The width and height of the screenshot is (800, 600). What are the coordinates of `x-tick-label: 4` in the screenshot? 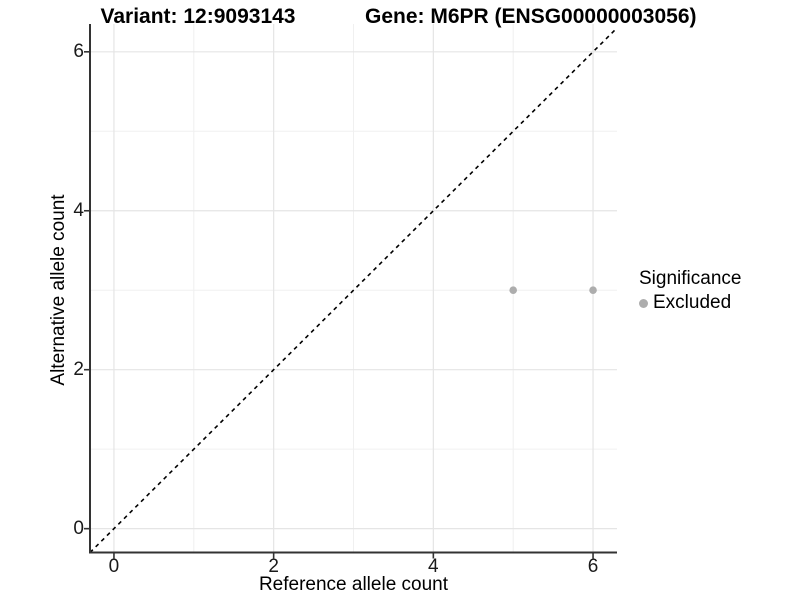 It's located at (433, 566).